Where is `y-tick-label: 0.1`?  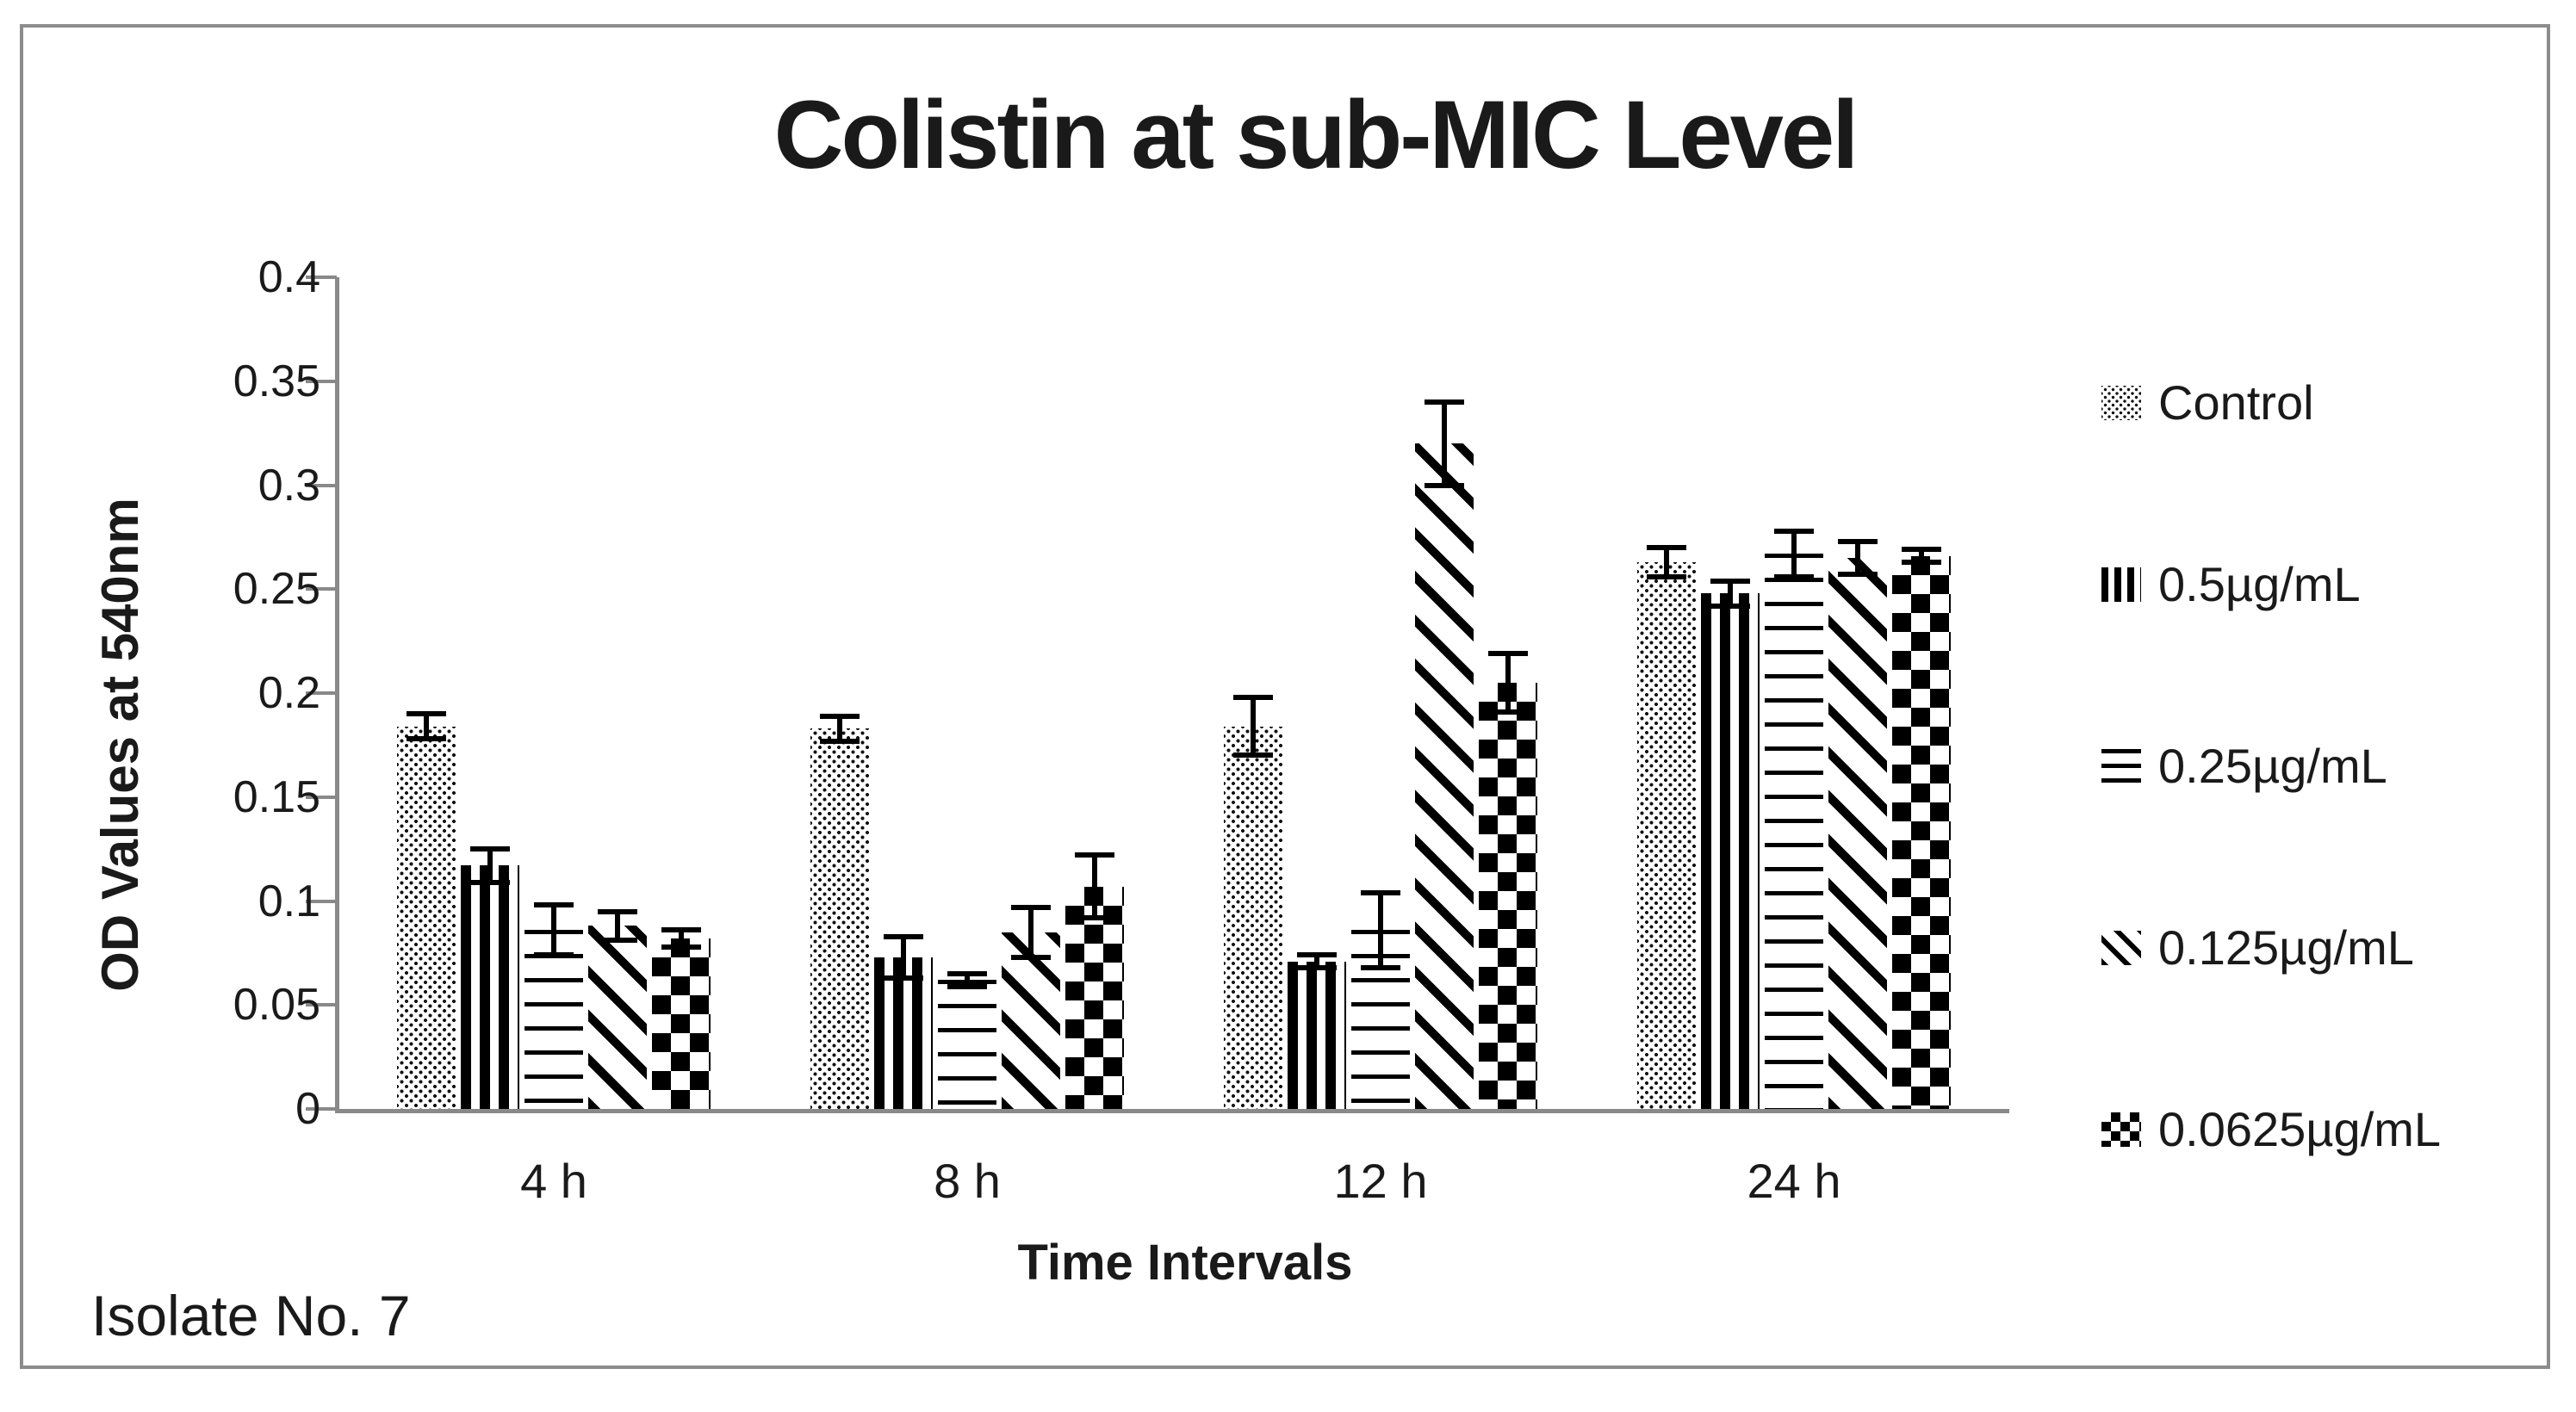 y-tick-label: 0.1 is located at coordinates (289, 901).